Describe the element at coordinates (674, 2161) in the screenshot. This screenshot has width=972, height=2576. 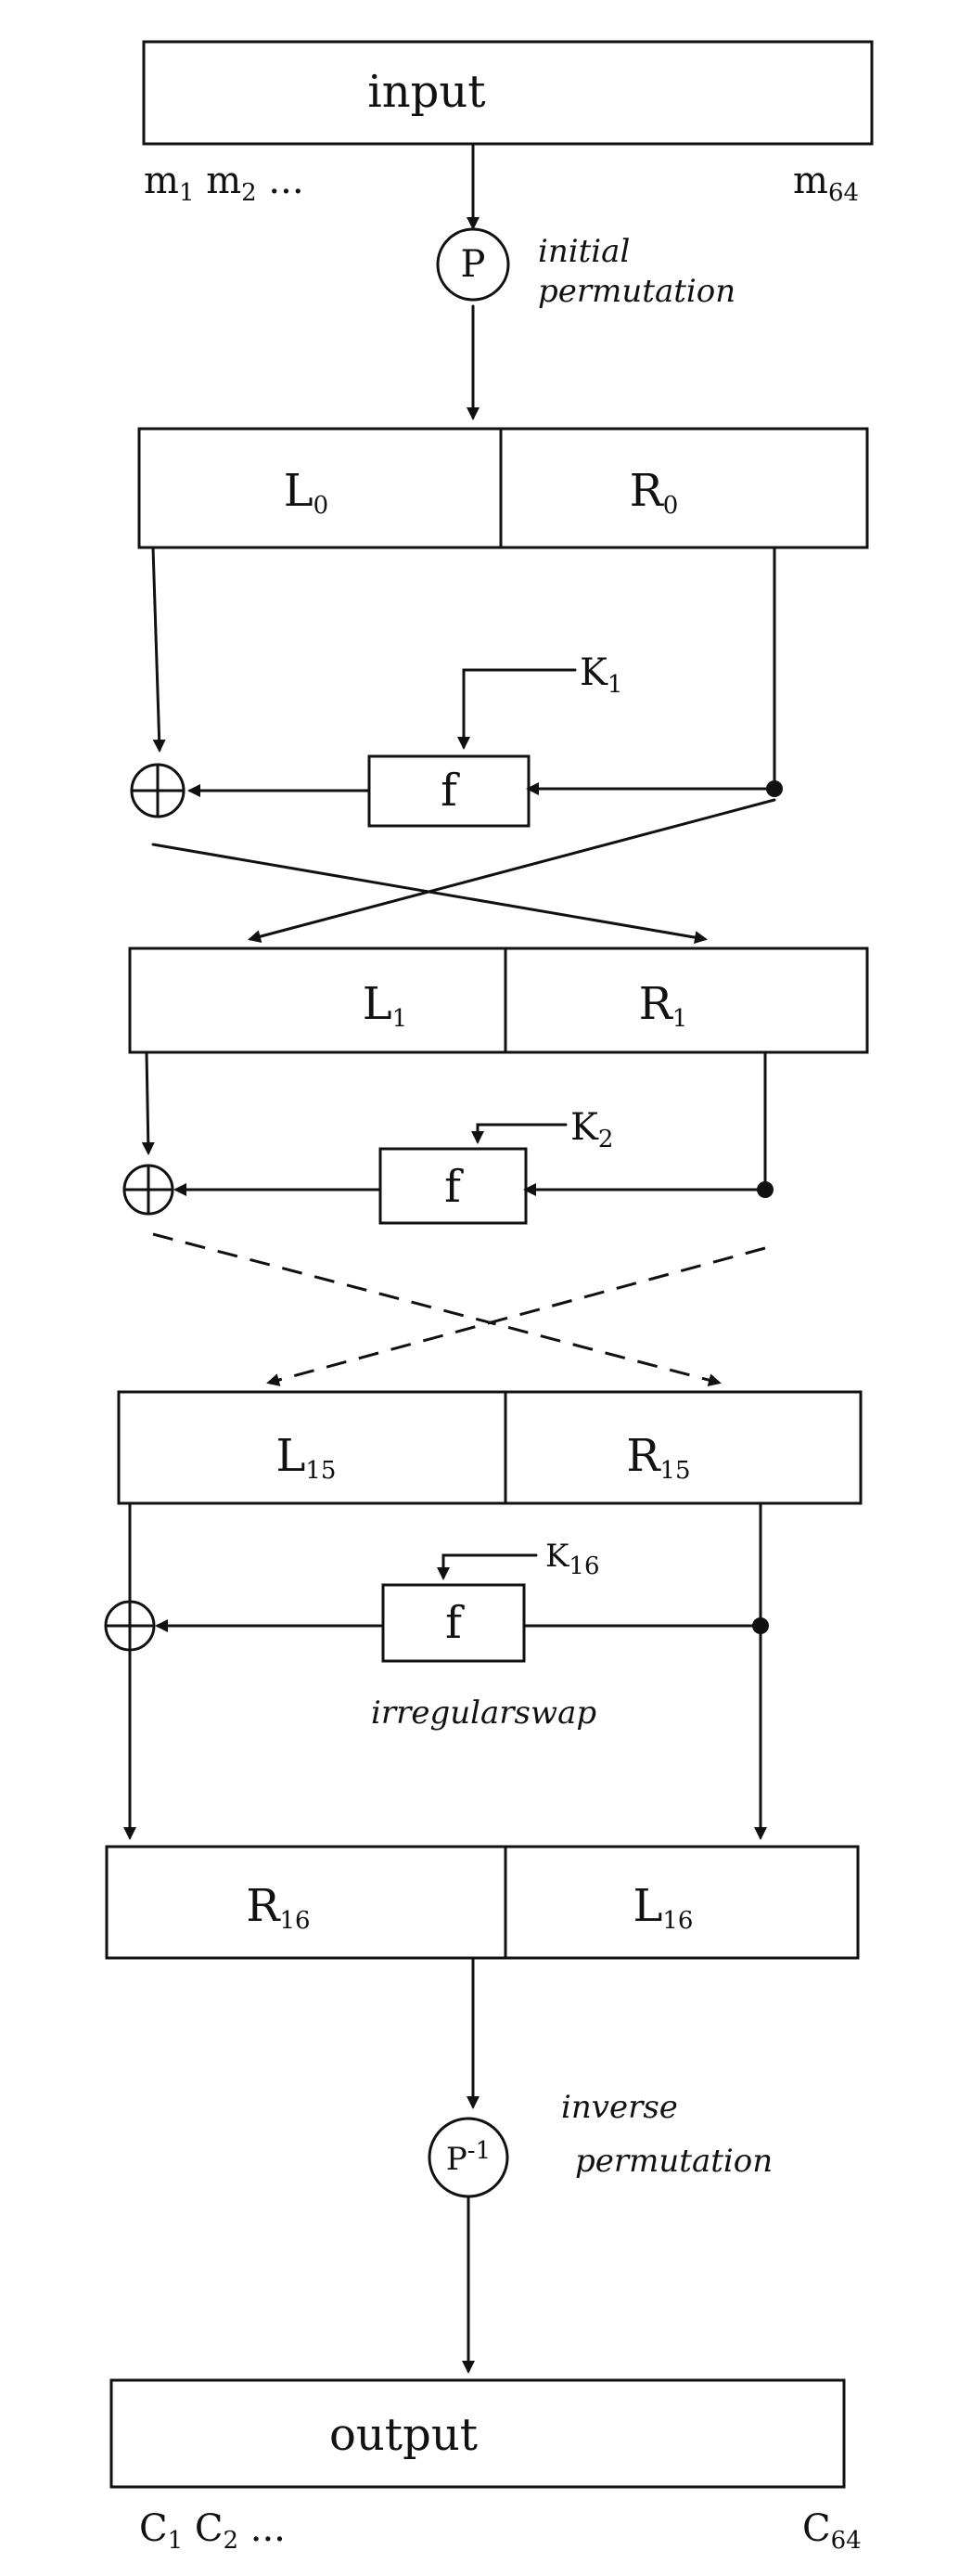
I see `ip-inv-caption-line2: permutation` at that location.